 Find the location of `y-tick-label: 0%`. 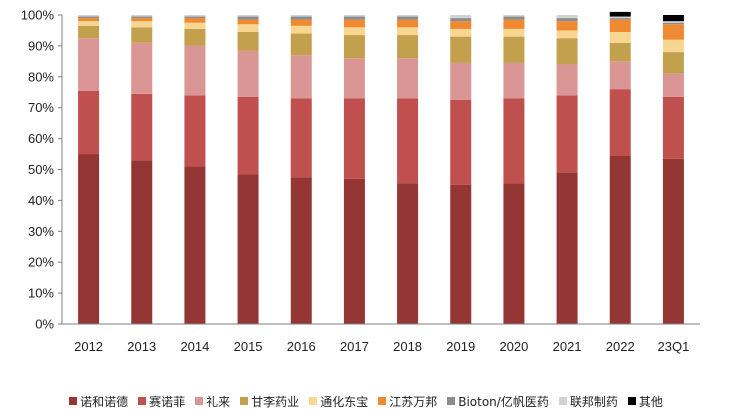

y-tick-label: 0% is located at coordinates (44, 324).